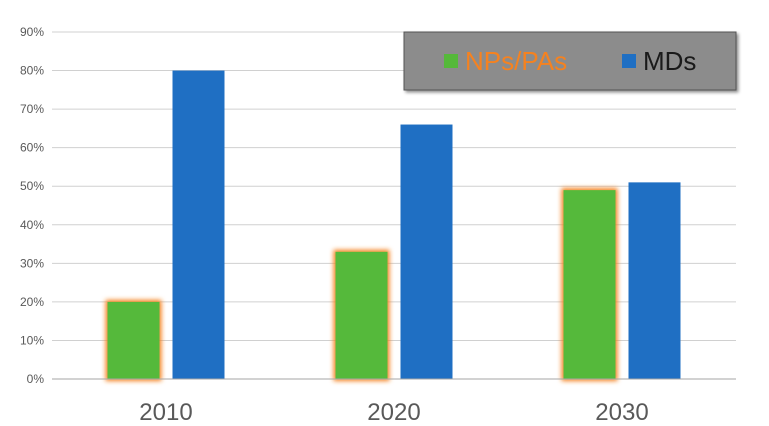 This screenshot has width=769, height=426. What do you see at coordinates (32, 302) in the screenshot?
I see `y-tick-label: 20%` at bounding box center [32, 302].